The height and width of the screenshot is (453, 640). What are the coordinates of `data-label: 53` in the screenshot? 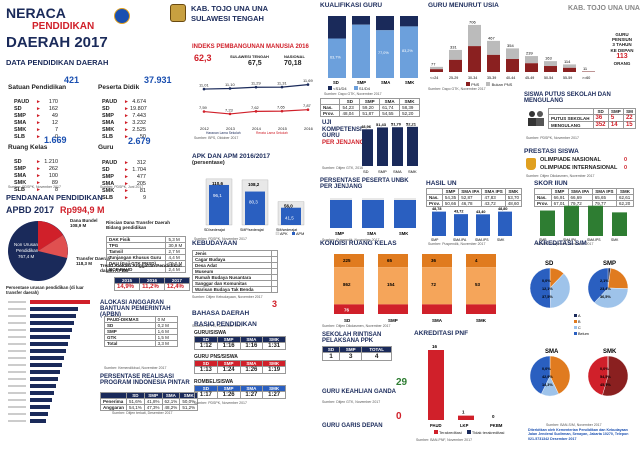 It's located at (478, 284).